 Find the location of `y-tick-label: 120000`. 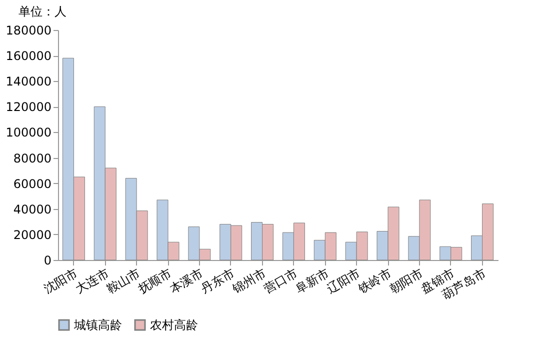

y-tick-label: 120000 is located at coordinates (29, 107).